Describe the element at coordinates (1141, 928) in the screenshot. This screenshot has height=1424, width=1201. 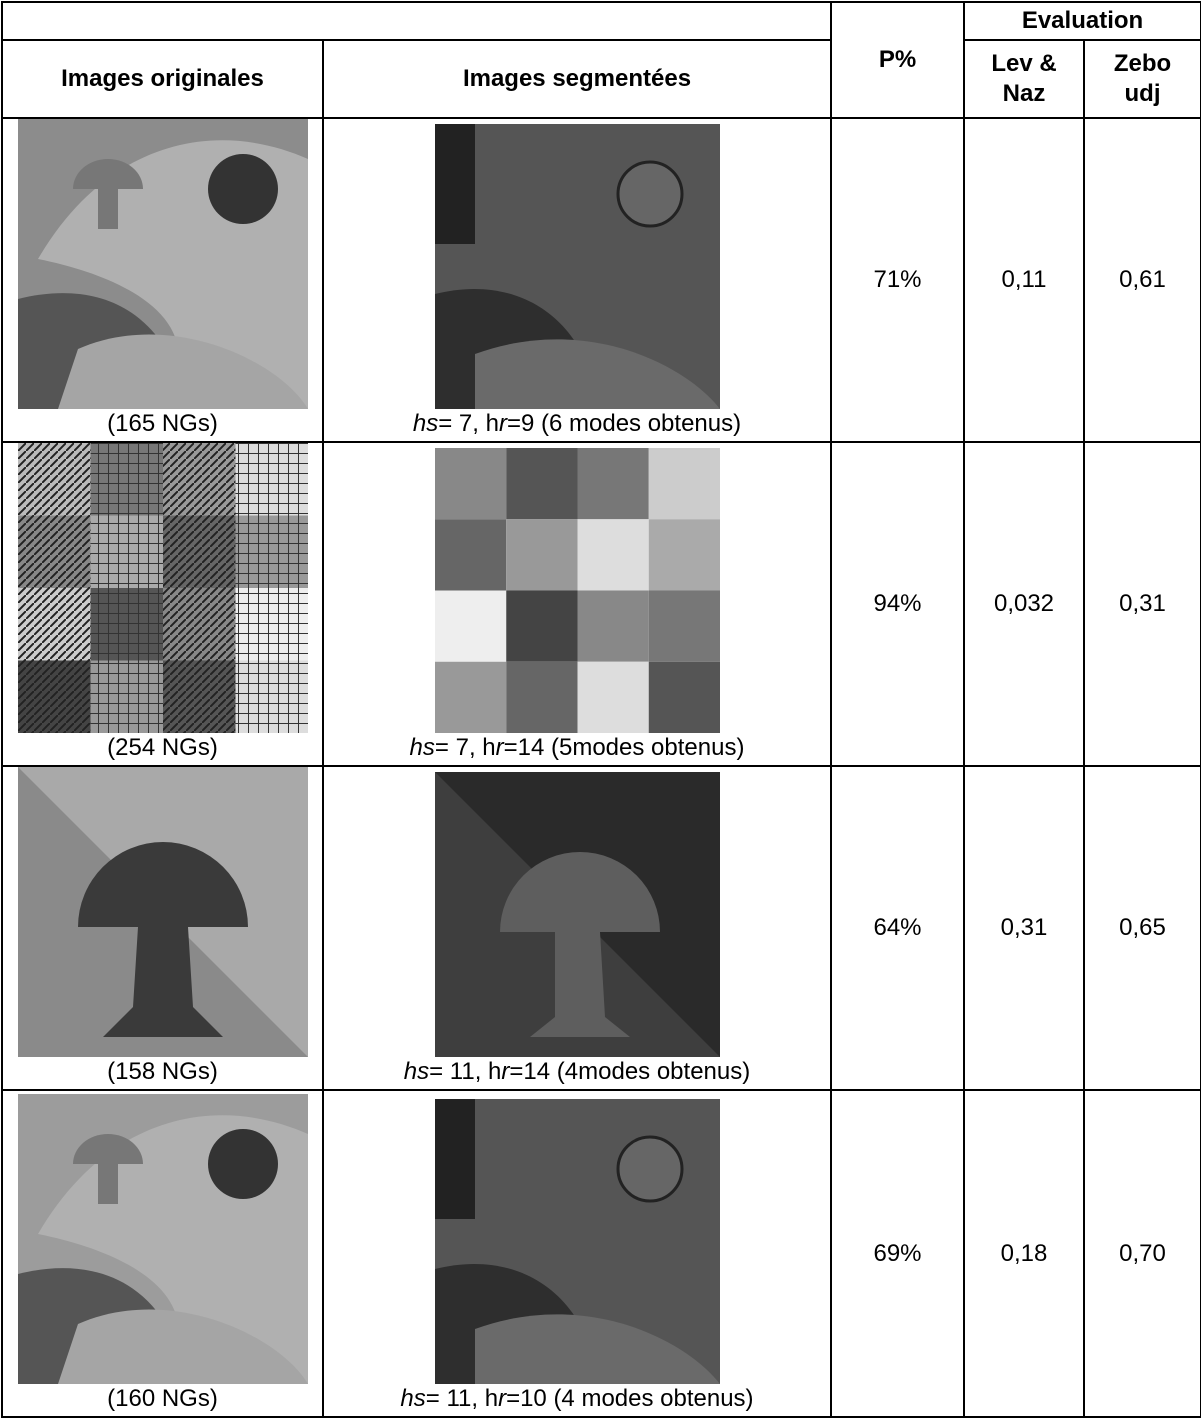
I see `zeboudj-cell: 0,65` at that location.